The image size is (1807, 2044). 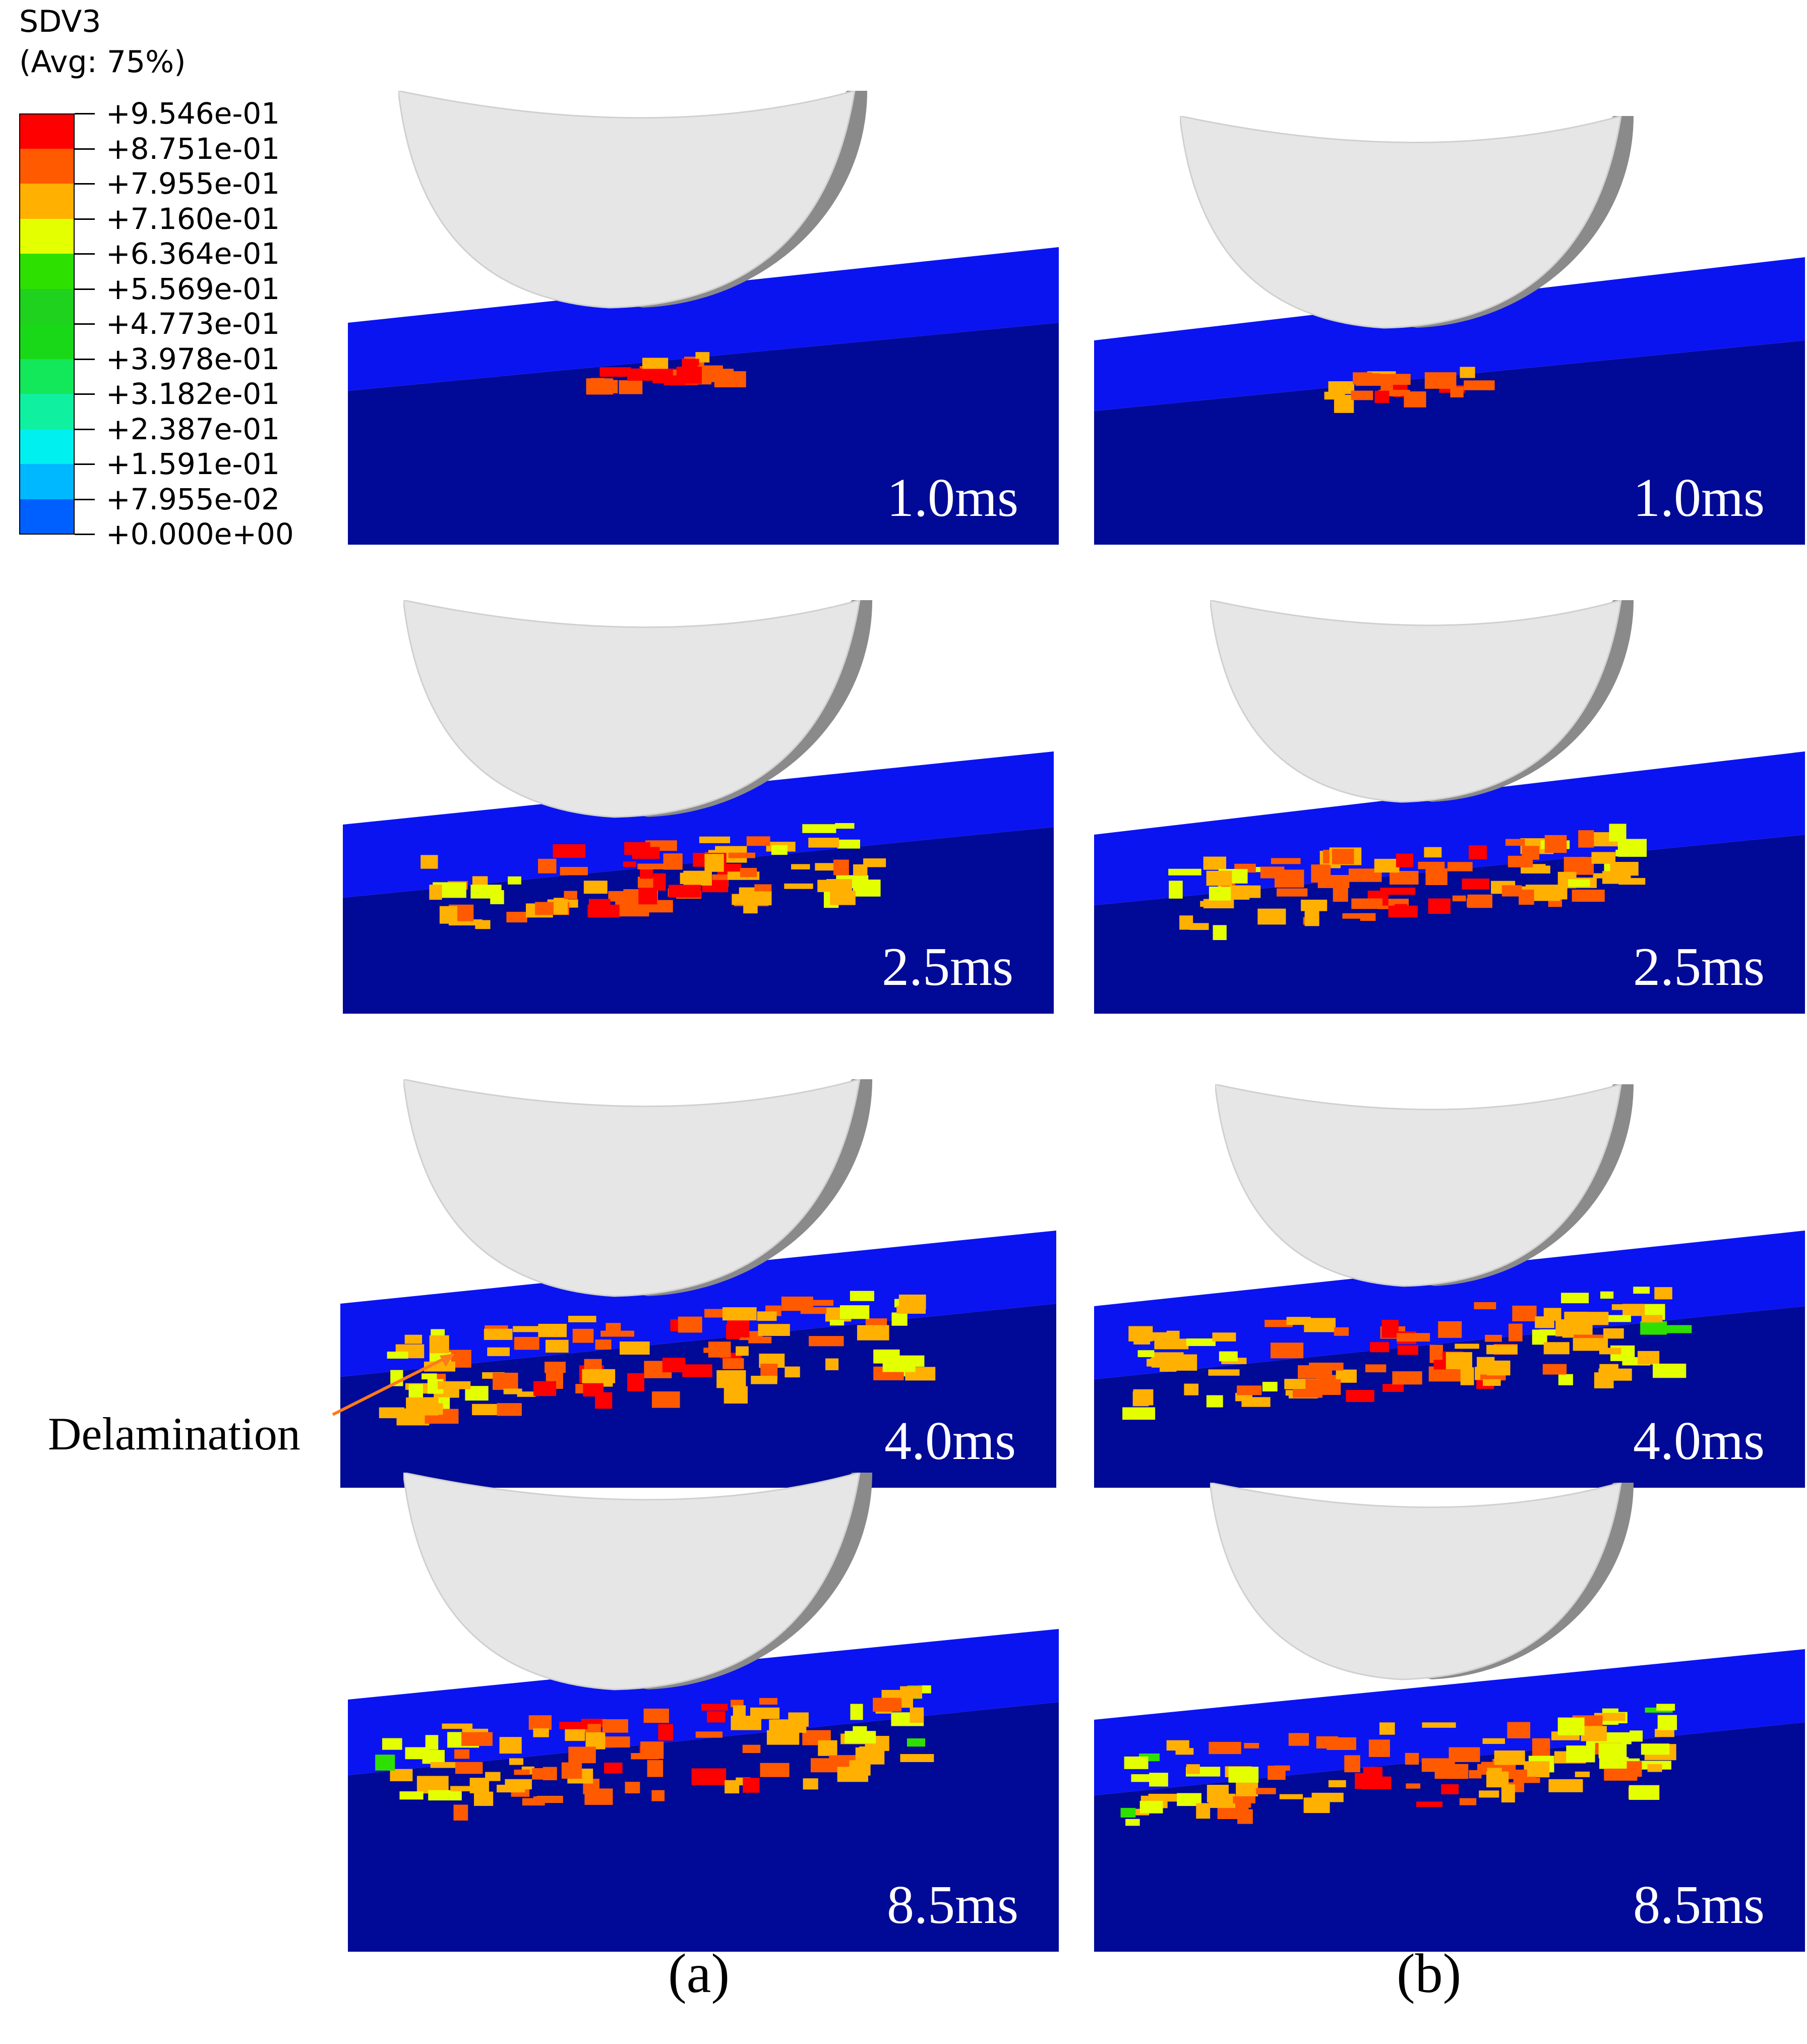 What do you see at coordinates (1450, 1800) in the screenshot?
I see `frame-b-4: 8.5ms` at bounding box center [1450, 1800].